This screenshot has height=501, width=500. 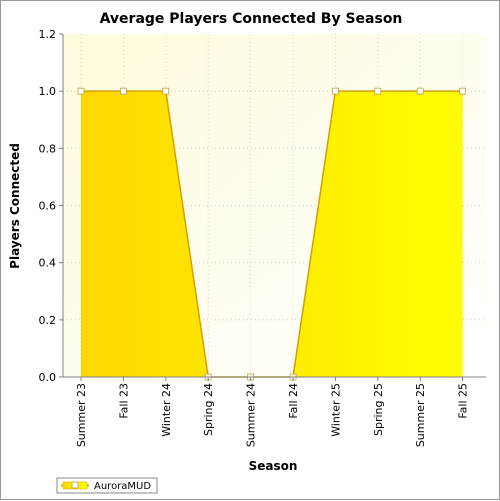 What do you see at coordinates (273, 466) in the screenshot?
I see `x-axis-title: Season` at bounding box center [273, 466].